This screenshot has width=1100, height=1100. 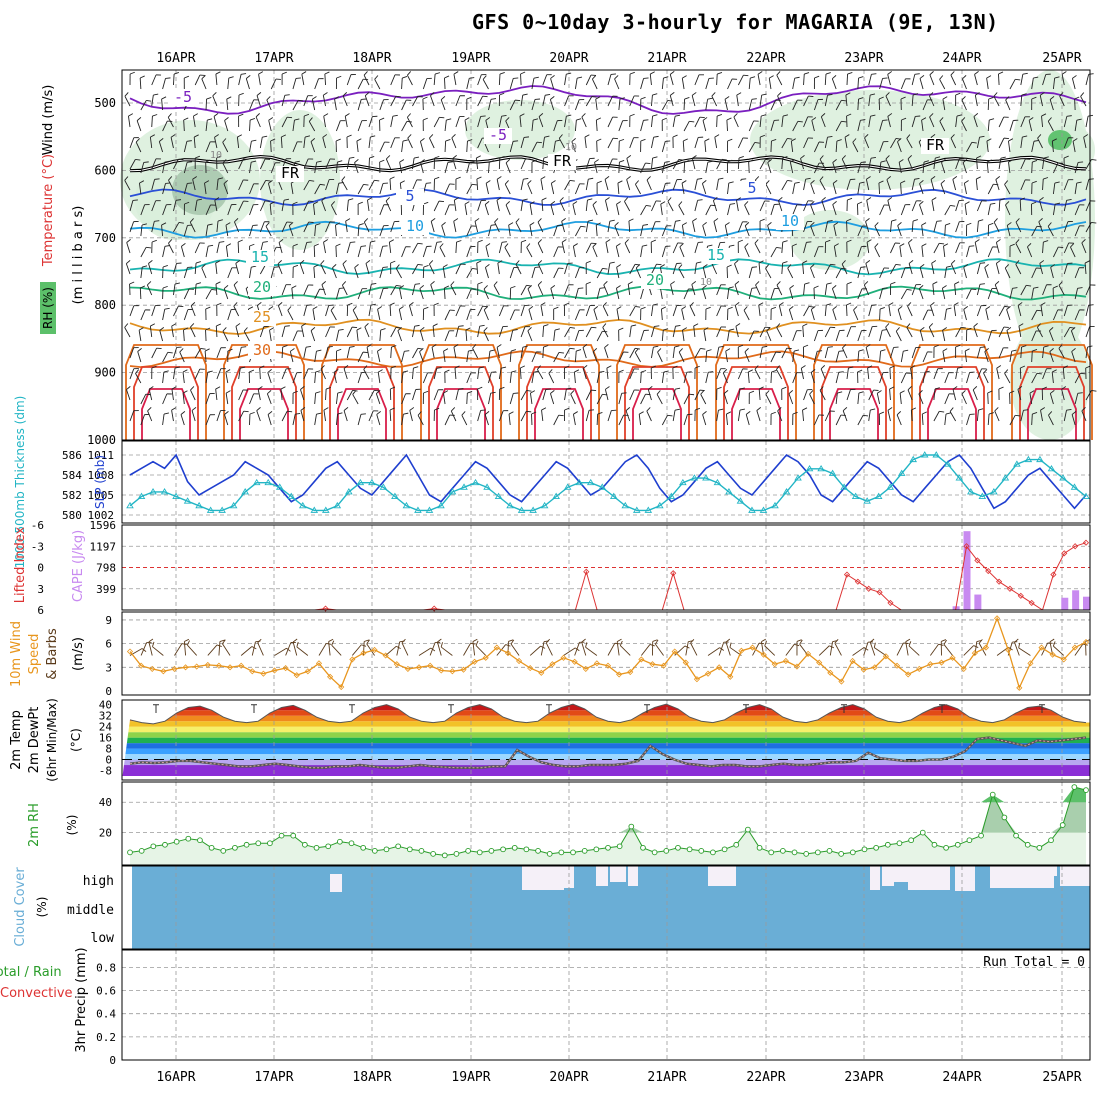 I want to click on rh-shading-max, so click(x=1060, y=140).